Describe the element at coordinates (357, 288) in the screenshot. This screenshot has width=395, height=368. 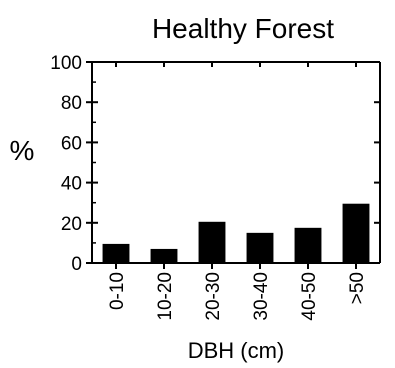
I see `x-tick-label: >50` at that location.